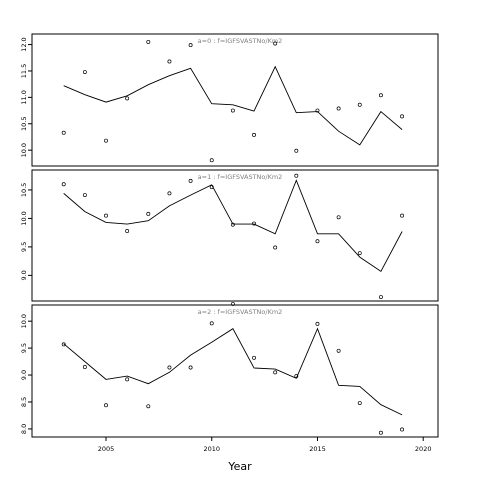 This screenshot has height=484, width=480. What do you see at coordinates (240, 177) in the screenshot?
I see `panel-title: a=1 : f=IGFSVASTNo/Km2` at bounding box center [240, 177].